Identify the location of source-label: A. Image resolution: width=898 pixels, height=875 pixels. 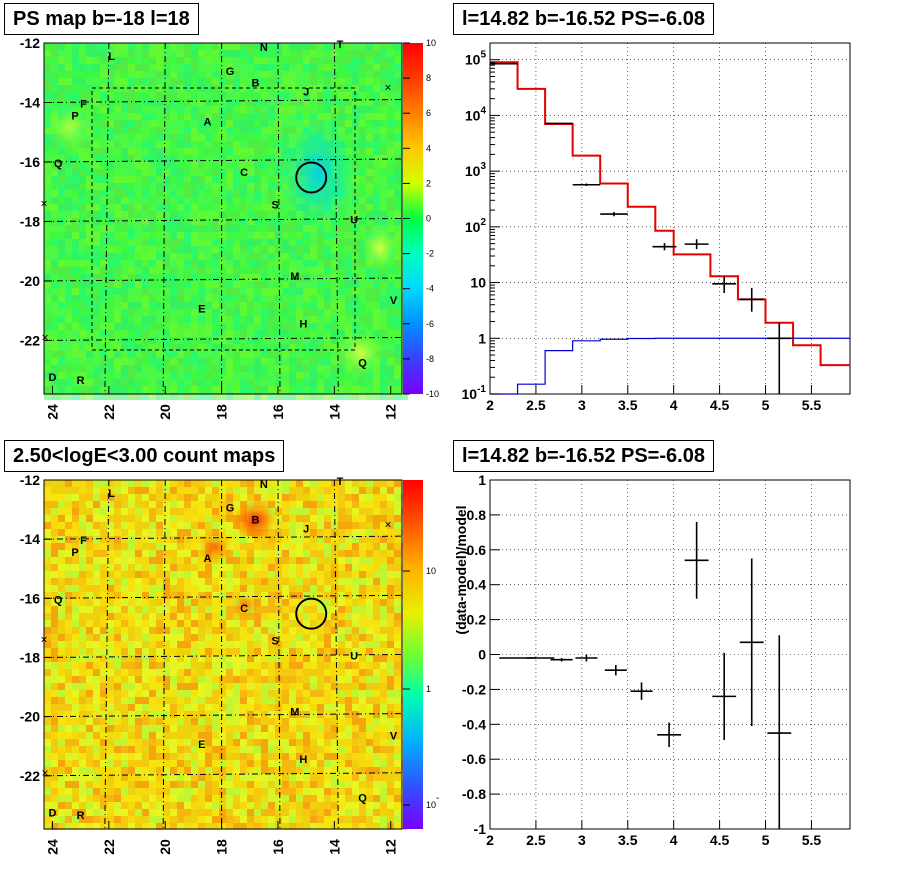
(208, 122).